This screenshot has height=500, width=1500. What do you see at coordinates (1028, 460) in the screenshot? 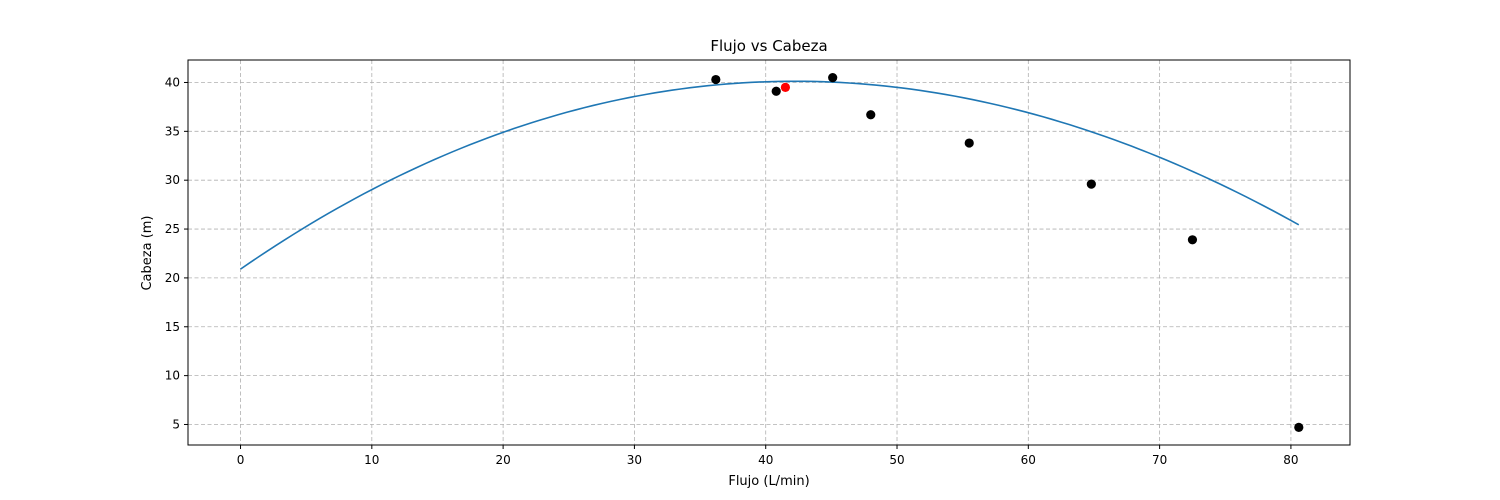
I see `x-tick-label: 60` at bounding box center [1028, 460].